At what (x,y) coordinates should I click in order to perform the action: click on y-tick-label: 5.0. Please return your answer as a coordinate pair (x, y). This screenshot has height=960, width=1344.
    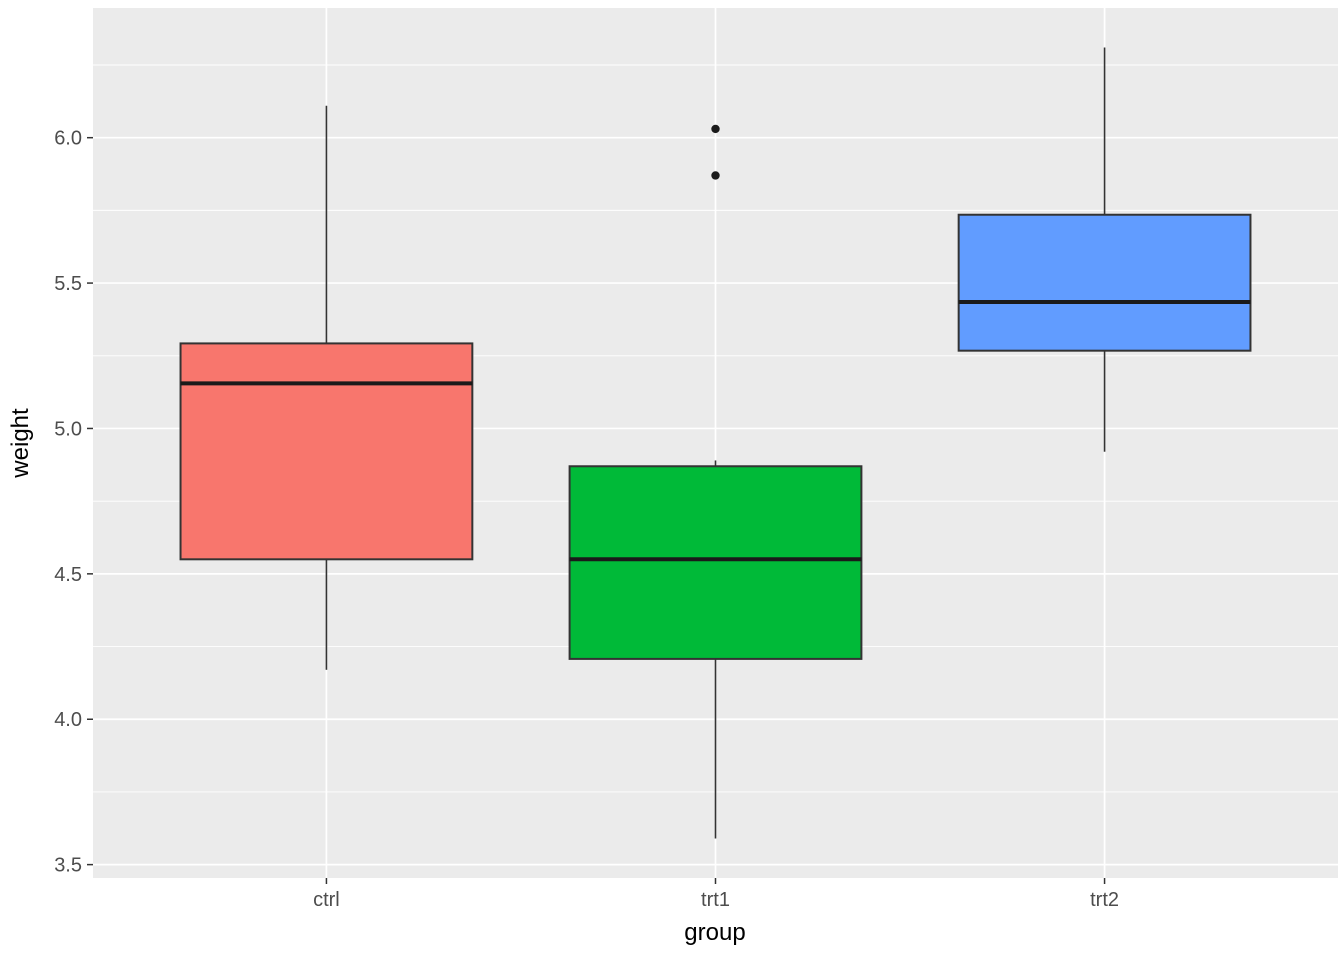
    Looking at the image, I should click on (68, 429).